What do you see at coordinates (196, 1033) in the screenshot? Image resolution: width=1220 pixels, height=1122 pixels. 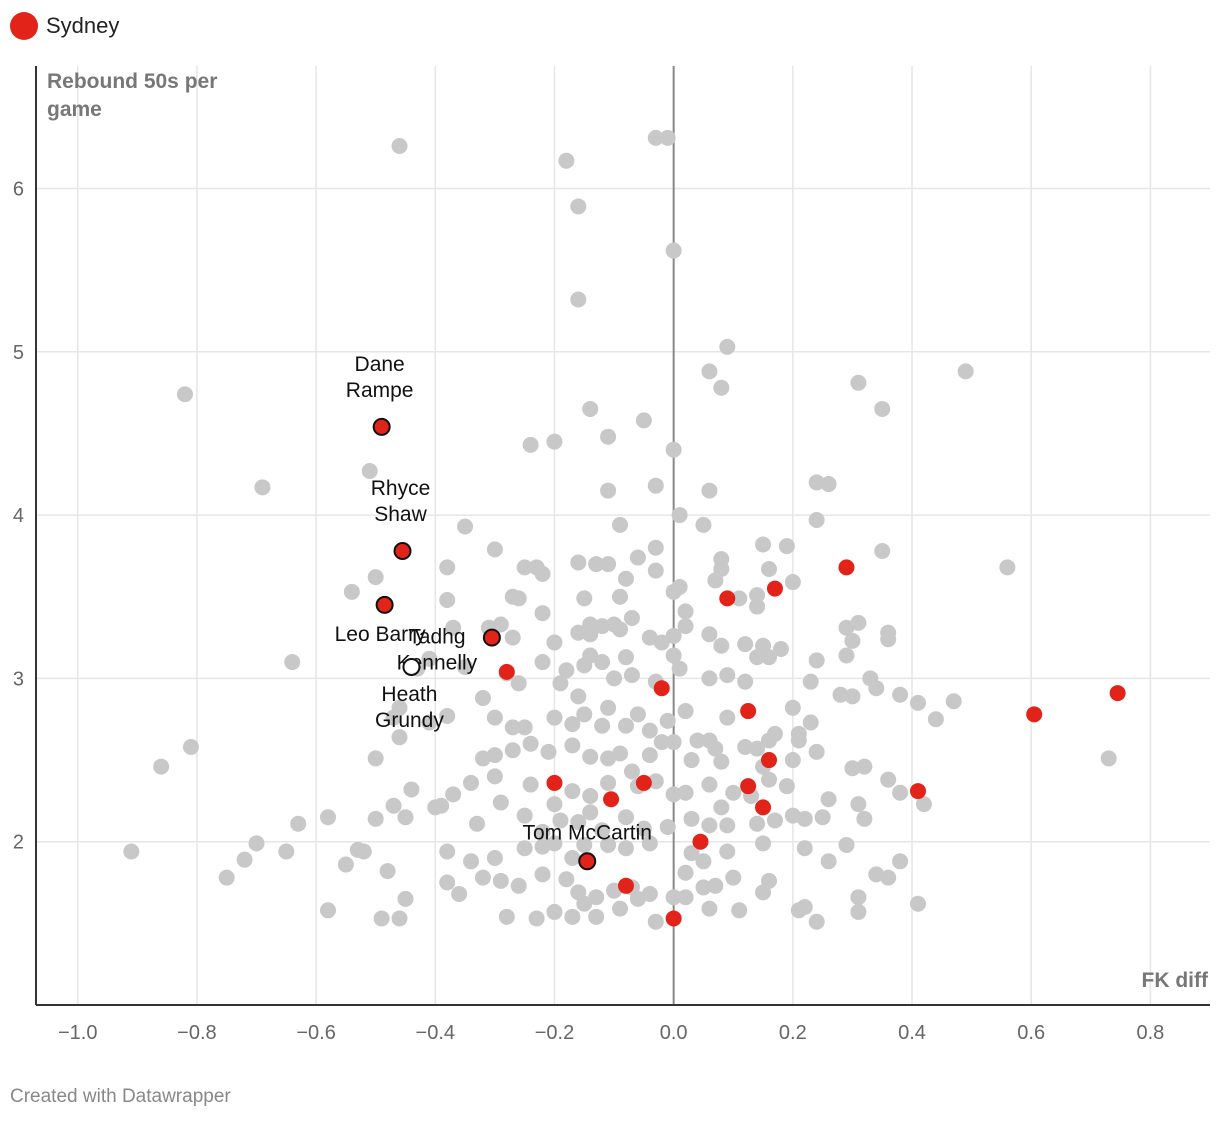 I see `x-tick-label: −0.8` at bounding box center [196, 1033].